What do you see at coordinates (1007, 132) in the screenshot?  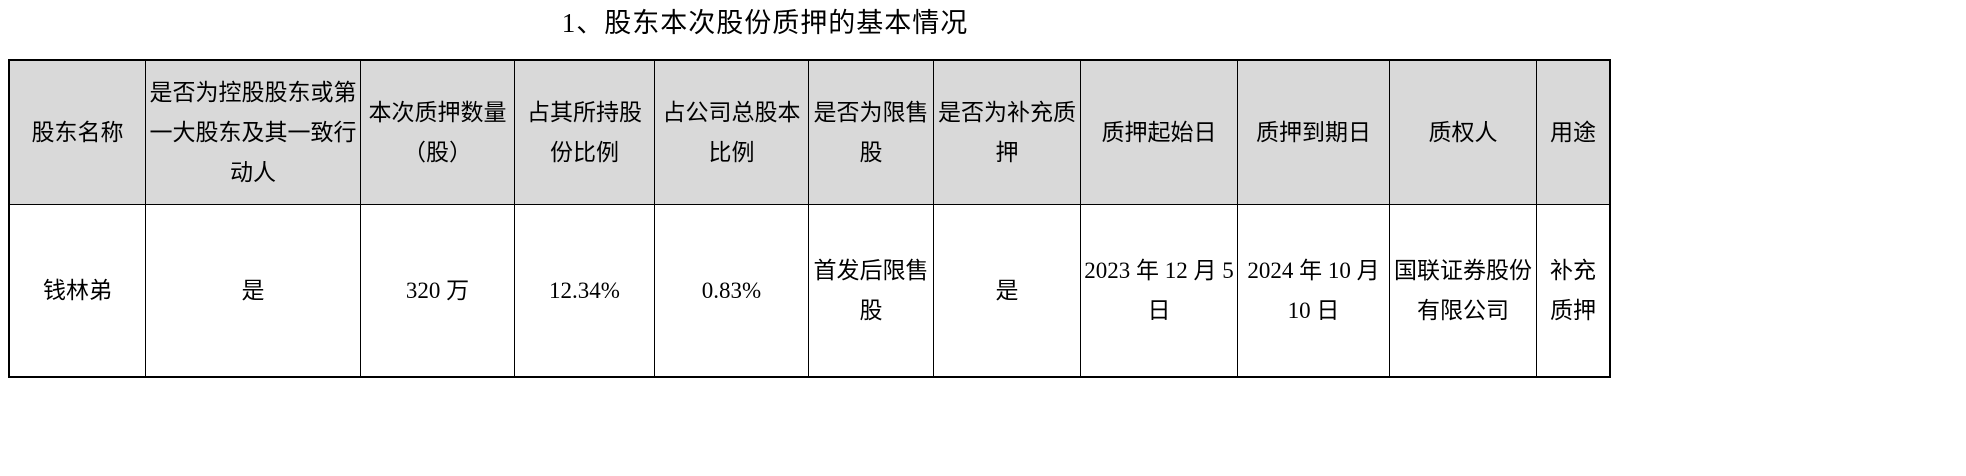 I see `column-header-is-supplementary-pledge: 是否为补充质押` at bounding box center [1007, 132].